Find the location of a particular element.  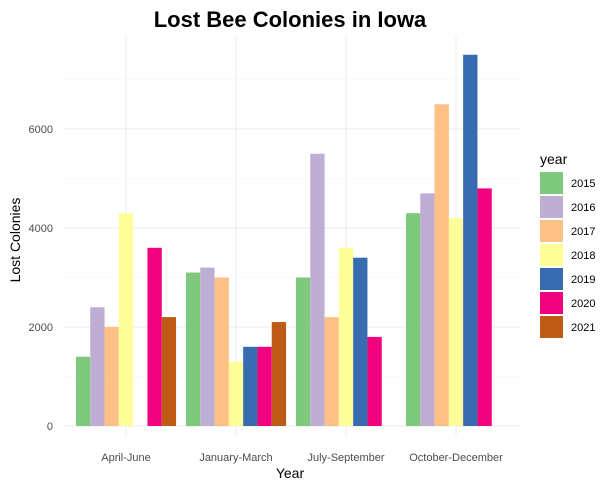

legend-label: 2020 is located at coordinates (583, 304).